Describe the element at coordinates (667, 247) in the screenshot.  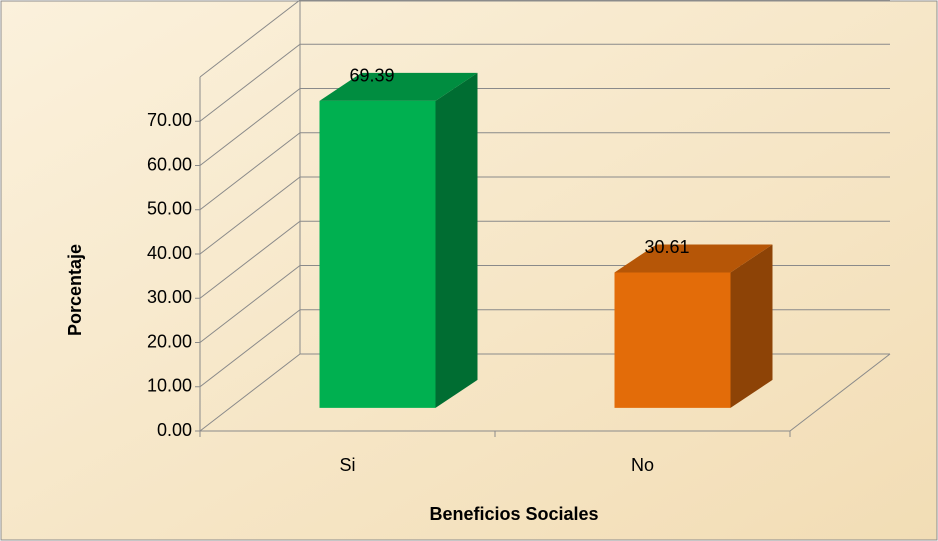
I see `data-label: 30.61` at that location.